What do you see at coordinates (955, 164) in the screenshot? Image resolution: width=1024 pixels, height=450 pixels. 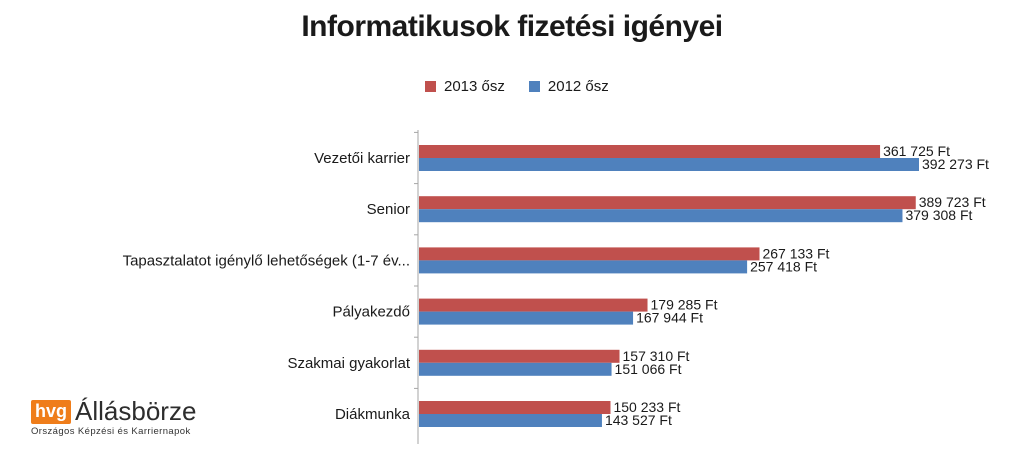 I see `data-label: 392 273 Ft` at bounding box center [955, 164].